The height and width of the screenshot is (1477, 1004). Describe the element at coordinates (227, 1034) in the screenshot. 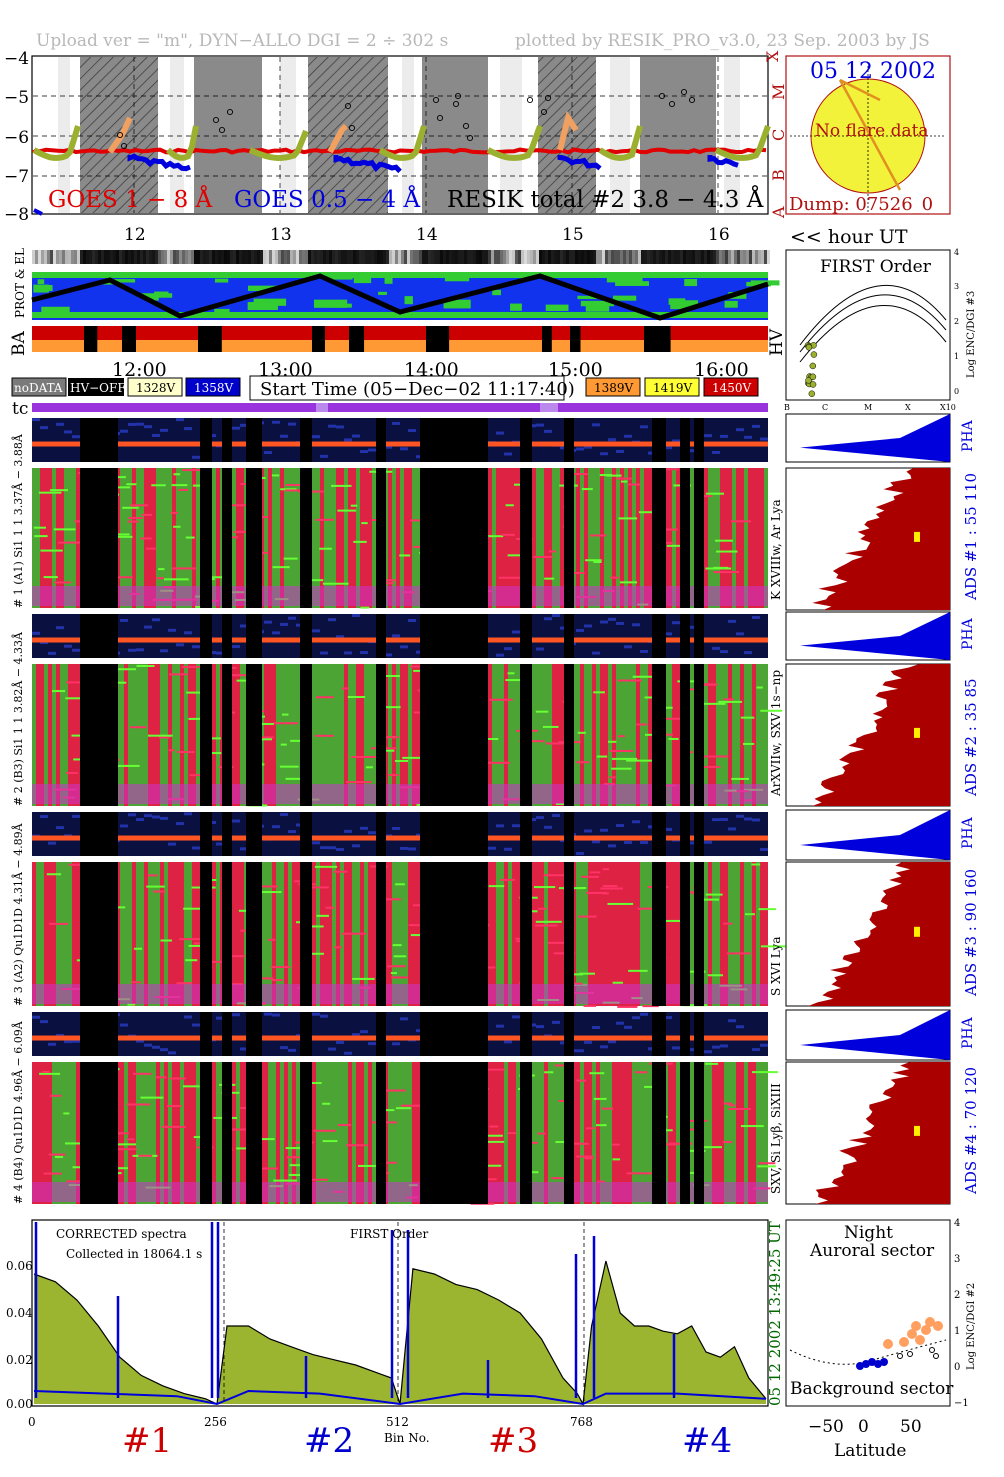

I see `pha-gap` at that location.